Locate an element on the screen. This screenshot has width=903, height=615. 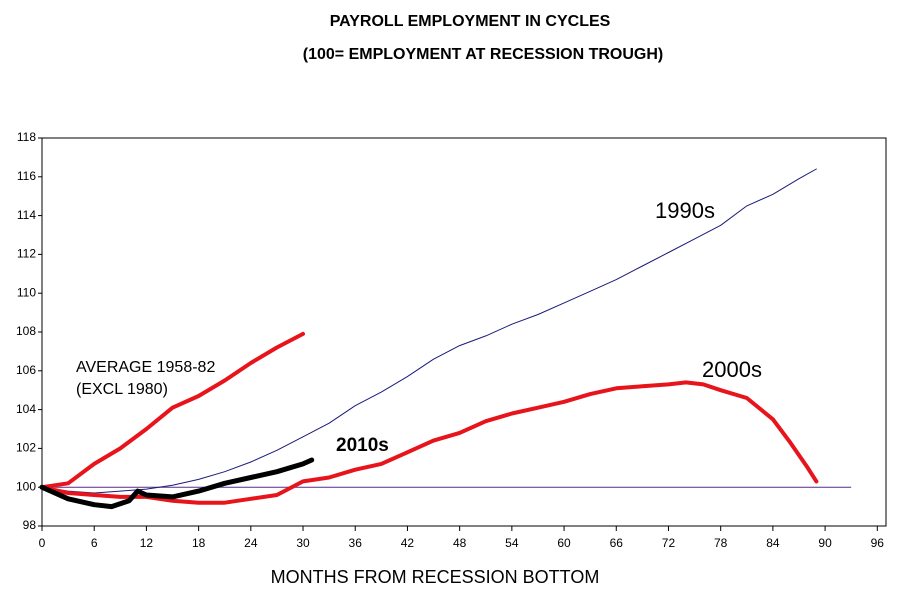
x-tick-label: 60 is located at coordinates (564, 543).